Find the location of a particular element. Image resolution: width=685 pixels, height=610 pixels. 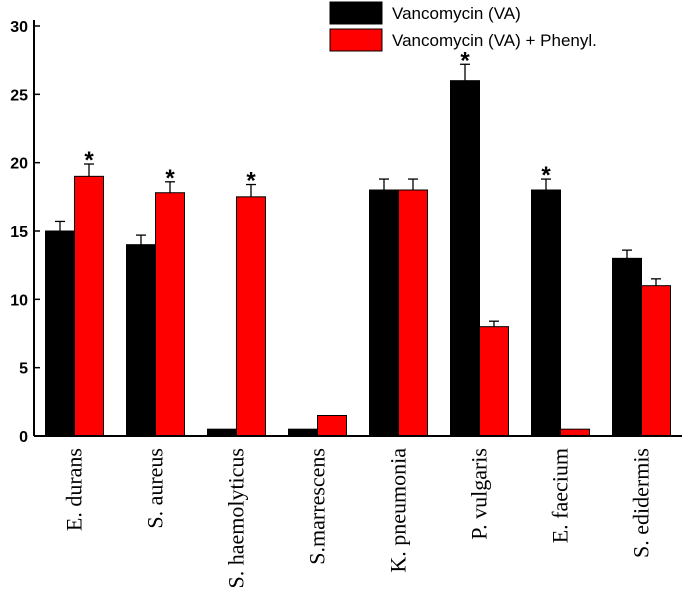

category-label: S.marrescens is located at coordinates (317, 506).